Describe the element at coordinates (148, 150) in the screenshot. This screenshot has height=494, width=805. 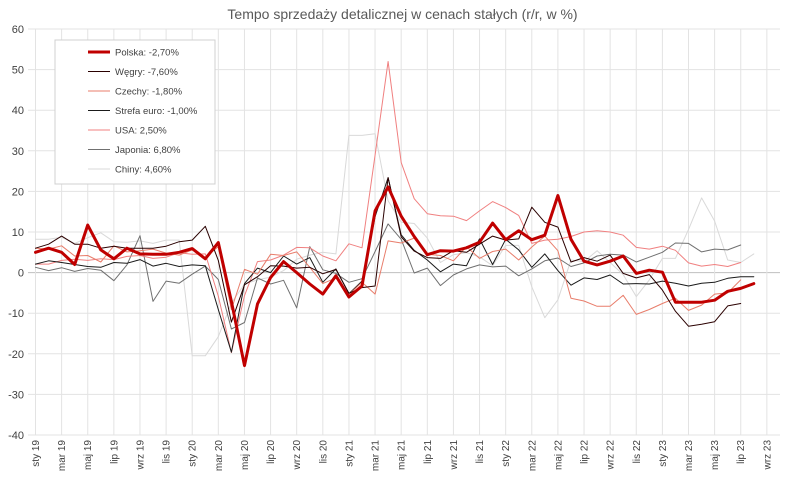
I see `legend-label: Japonia: 6,80%` at that location.